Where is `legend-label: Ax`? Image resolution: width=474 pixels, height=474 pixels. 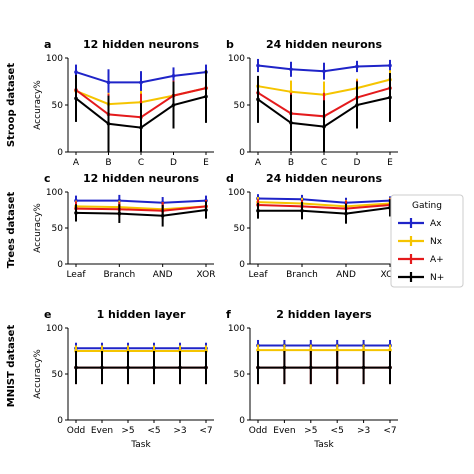
legend-label: Ax is located at coordinates (436, 224).